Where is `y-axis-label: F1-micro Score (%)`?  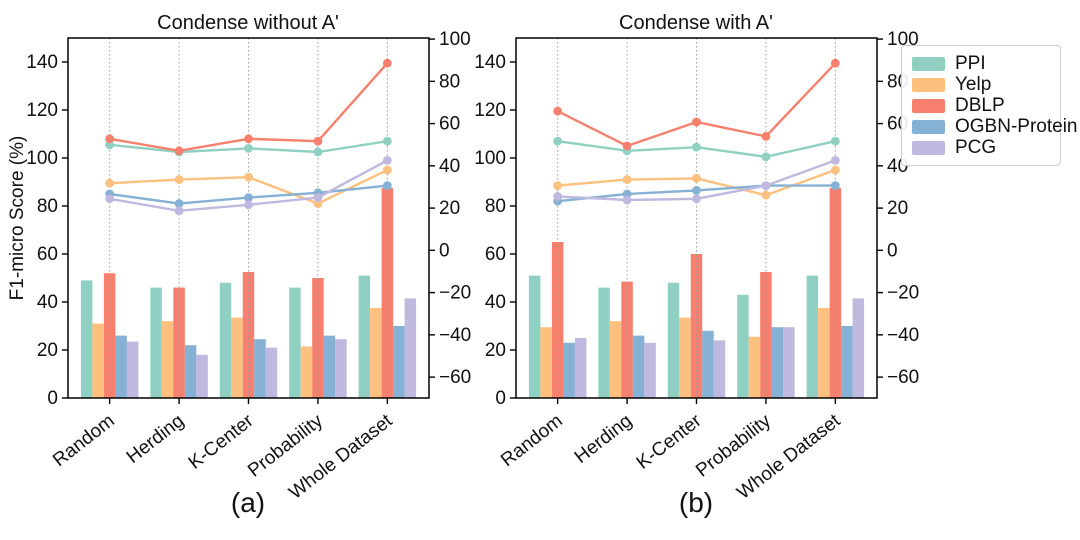
y-axis-label: F1-micro Score (%) is located at coordinates (17, 218).